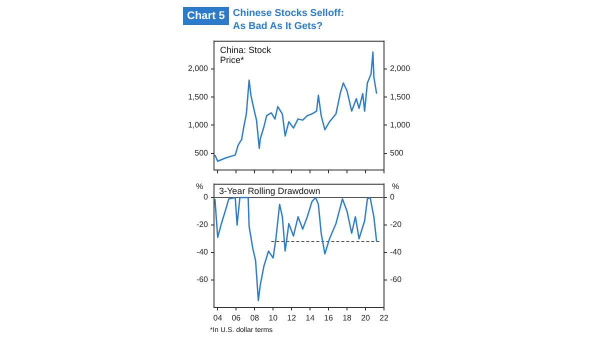  I want to click on y-tick-label: -20, so click(202, 225).